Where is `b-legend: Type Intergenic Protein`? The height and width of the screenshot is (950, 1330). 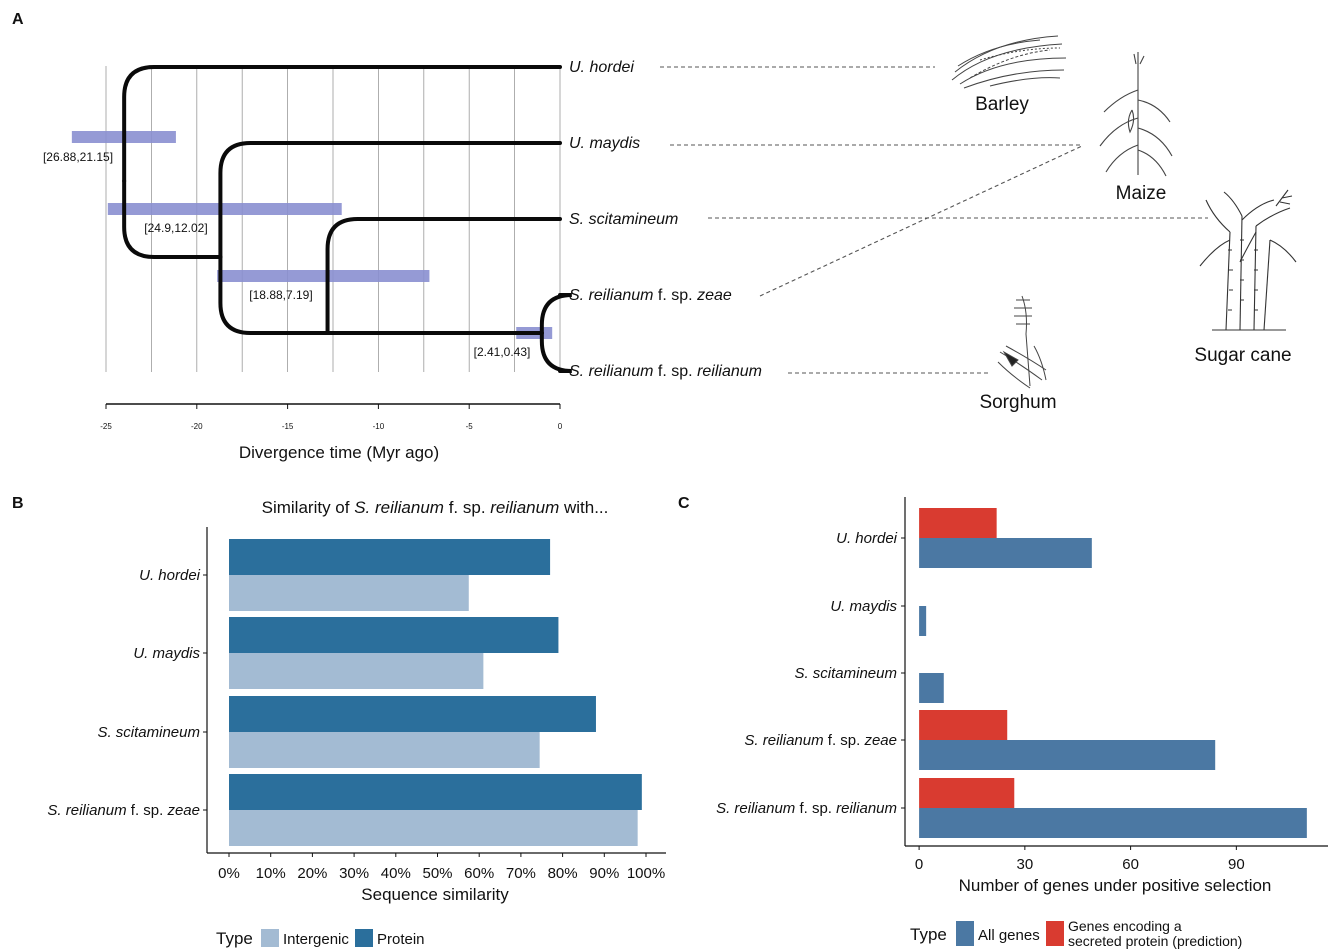
b-legend: Type Intergenic Protein is located at coordinates (320, 938).